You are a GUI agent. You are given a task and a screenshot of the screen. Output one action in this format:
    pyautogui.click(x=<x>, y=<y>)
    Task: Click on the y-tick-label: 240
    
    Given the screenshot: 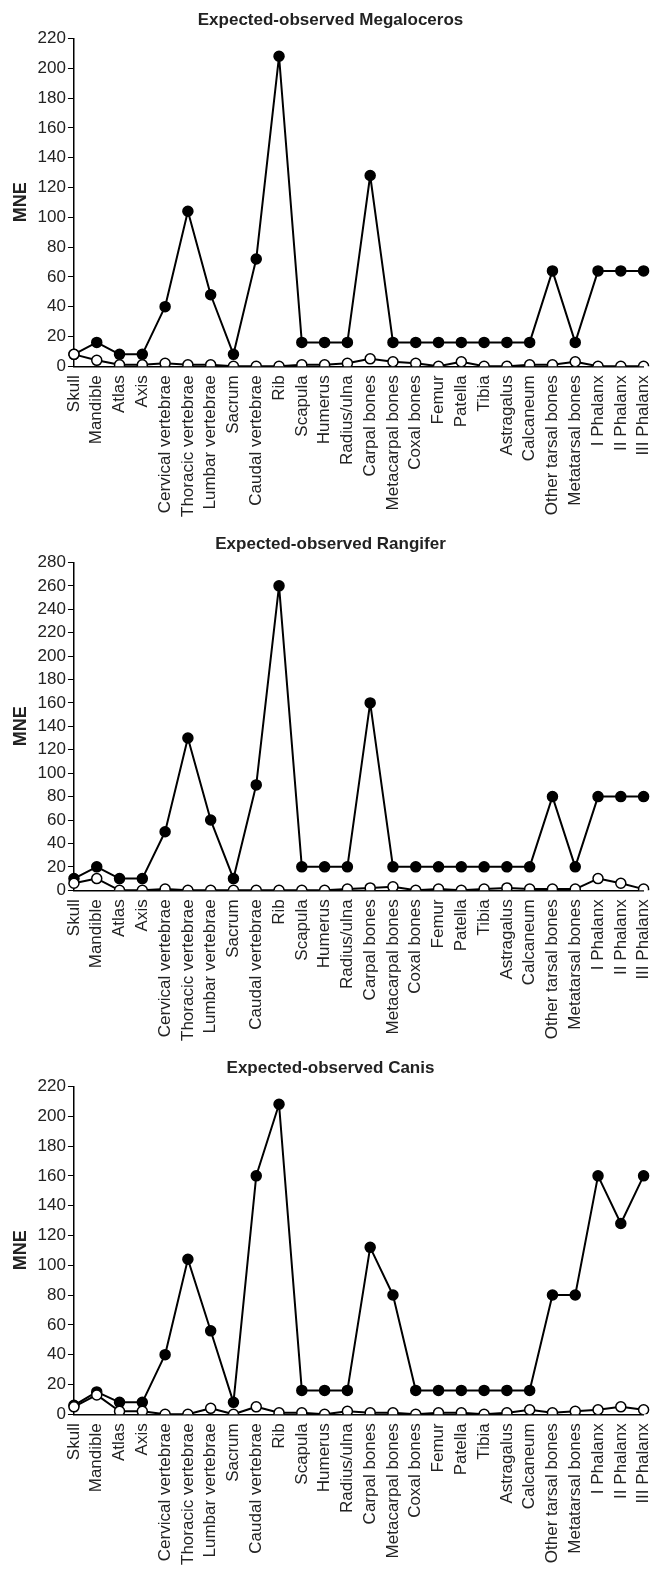 What is the action you would take?
    pyautogui.click(x=51, y=608)
    